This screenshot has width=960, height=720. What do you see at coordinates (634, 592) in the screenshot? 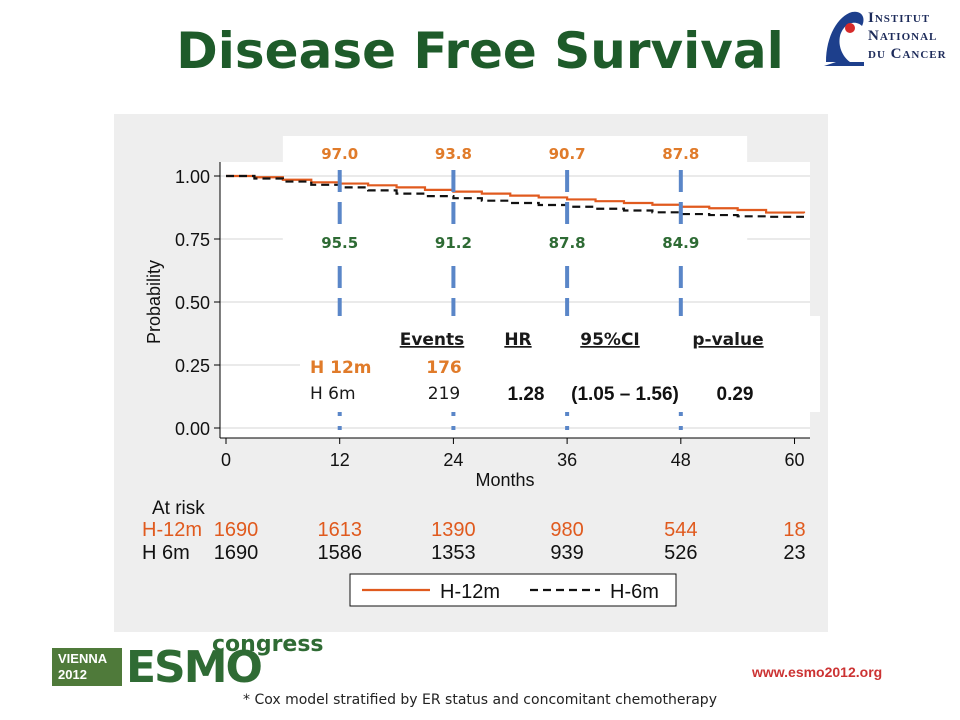
I see `legend-label: H-6m` at bounding box center [634, 592].